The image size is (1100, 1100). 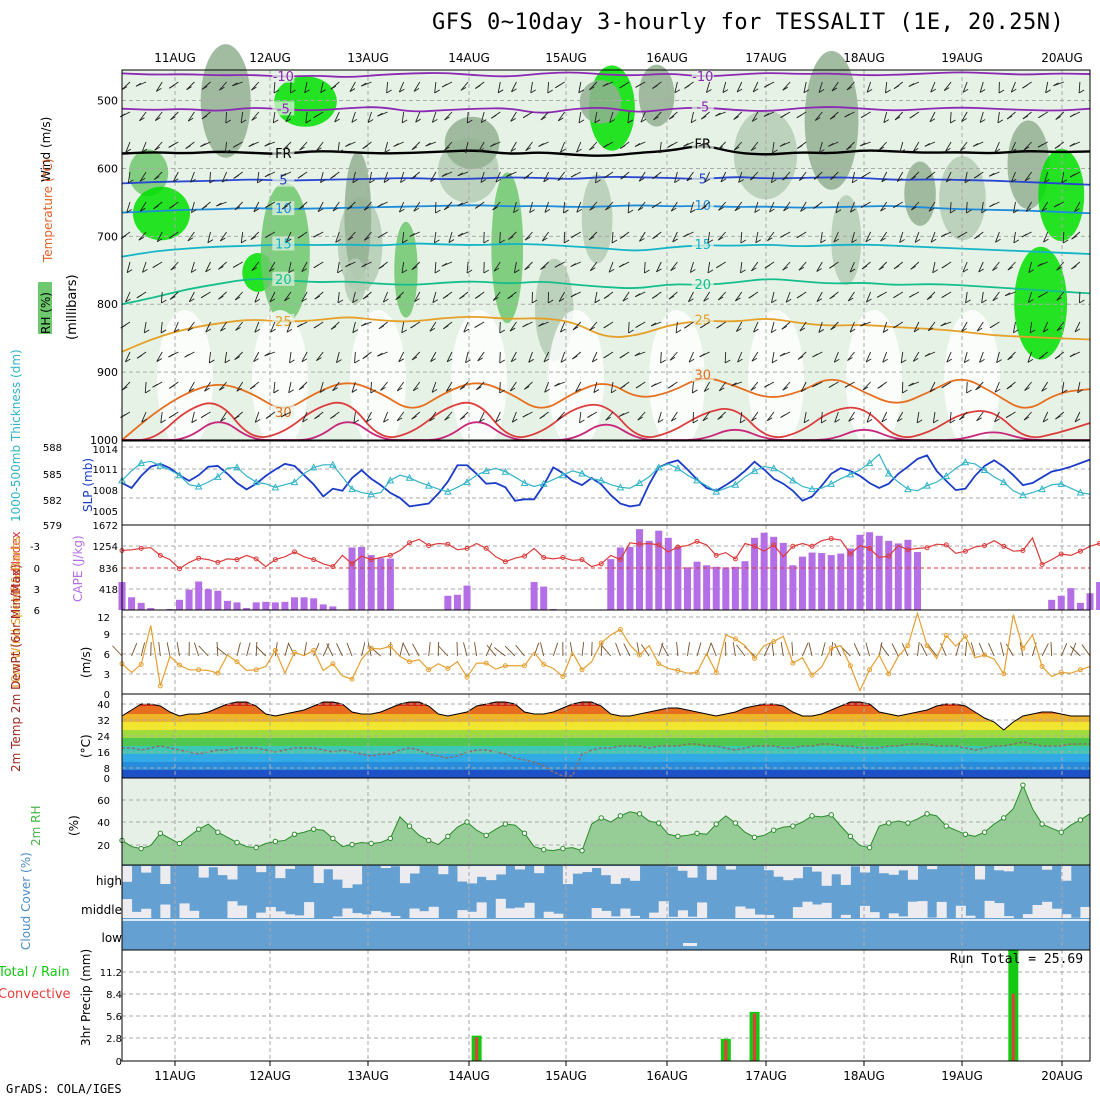 I want to click on cloud-clear-high, so click(x=893, y=870).